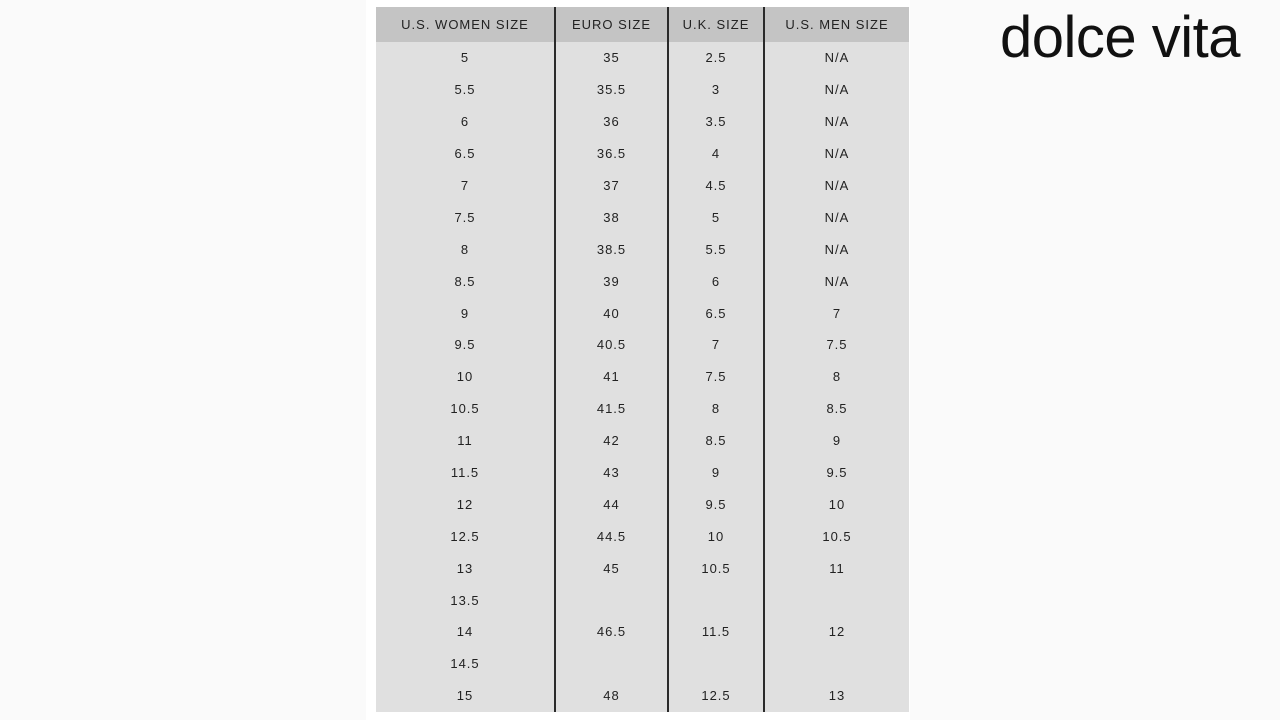 The height and width of the screenshot is (720, 1280). Describe the element at coordinates (465, 663) in the screenshot. I see `cell-us-women: 14.5` at that location.